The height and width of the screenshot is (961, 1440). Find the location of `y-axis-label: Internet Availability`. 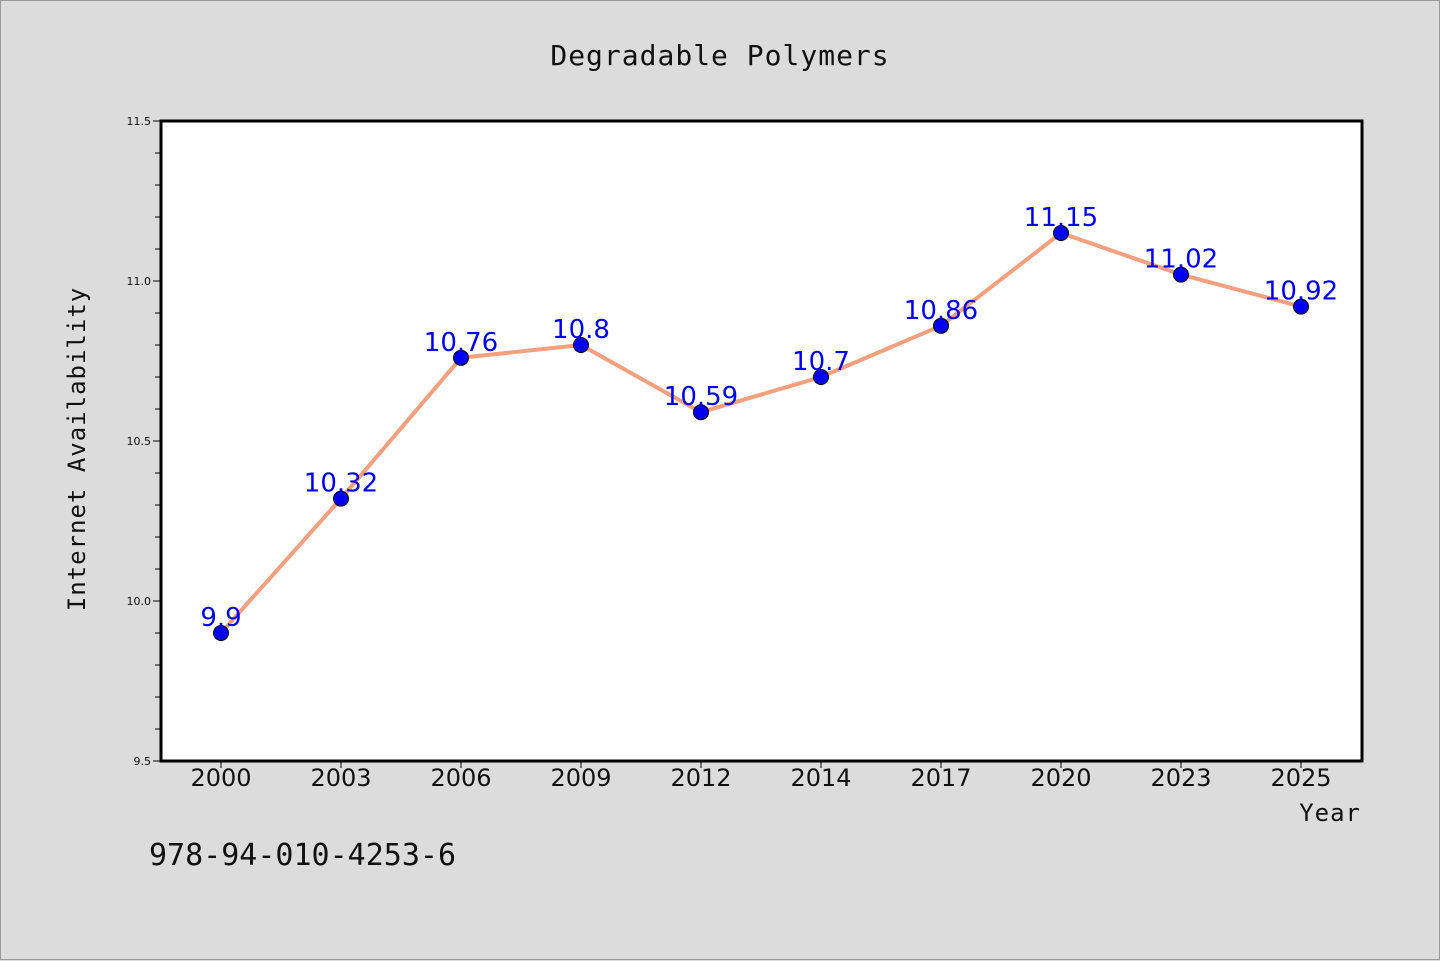

y-axis-label: Internet Availability is located at coordinates (77, 449).